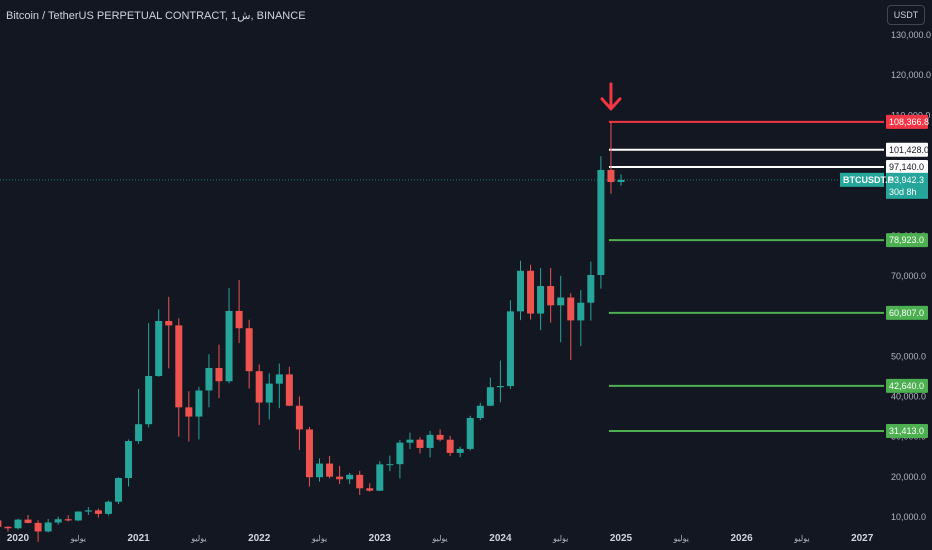 The width and height of the screenshot is (932, 550). What do you see at coordinates (18, 538) in the screenshot?
I see `x-tick-label: 2020` at bounding box center [18, 538].